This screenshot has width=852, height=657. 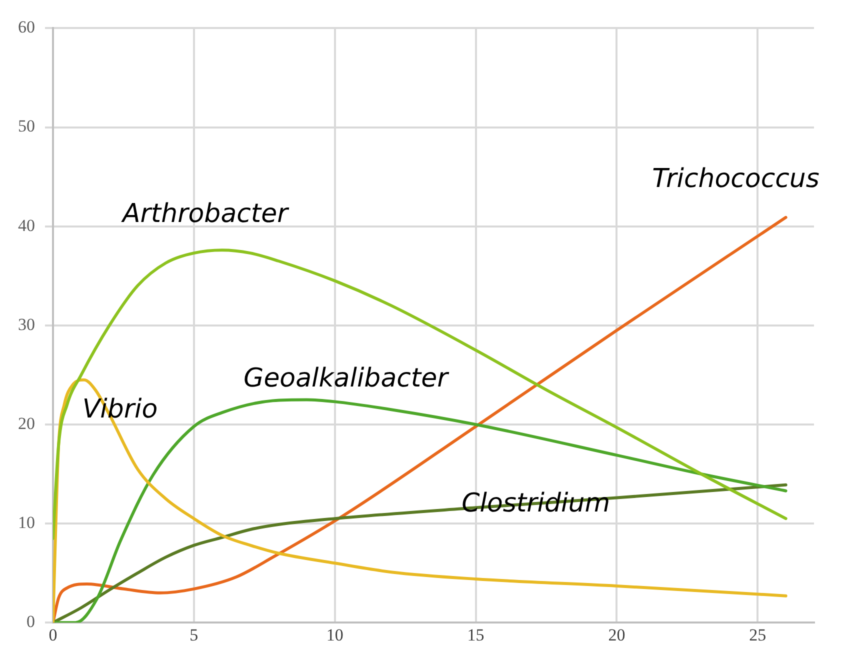 What do you see at coordinates (335, 634) in the screenshot?
I see `x-tick-label: 10` at bounding box center [335, 634].